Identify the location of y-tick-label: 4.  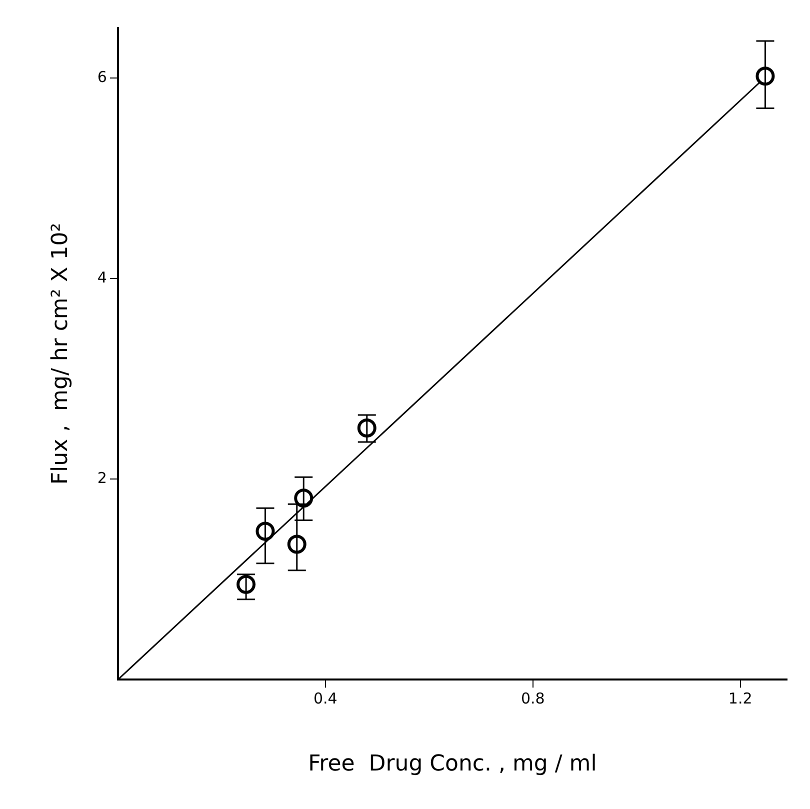
(102, 277).